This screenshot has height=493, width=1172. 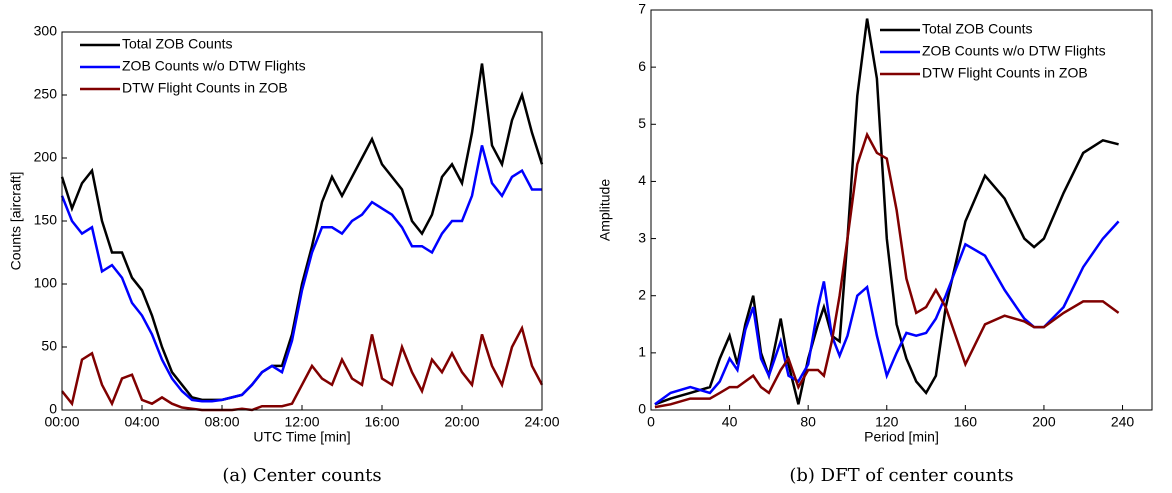 What do you see at coordinates (301, 437) in the screenshot?
I see `x-axis-label: UTC Time [min]` at bounding box center [301, 437].